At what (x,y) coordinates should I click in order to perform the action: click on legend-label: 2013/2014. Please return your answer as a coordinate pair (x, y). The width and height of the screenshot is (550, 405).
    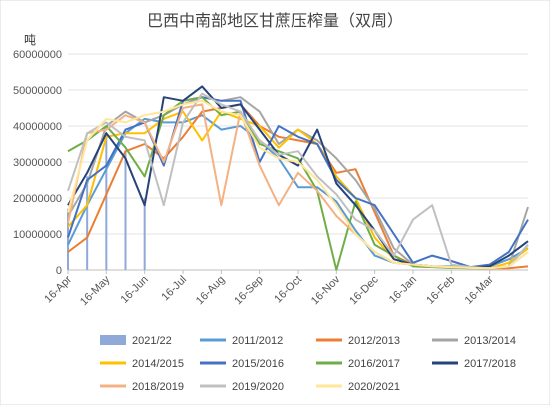
    Looking at the image, I should click on (490, 341).